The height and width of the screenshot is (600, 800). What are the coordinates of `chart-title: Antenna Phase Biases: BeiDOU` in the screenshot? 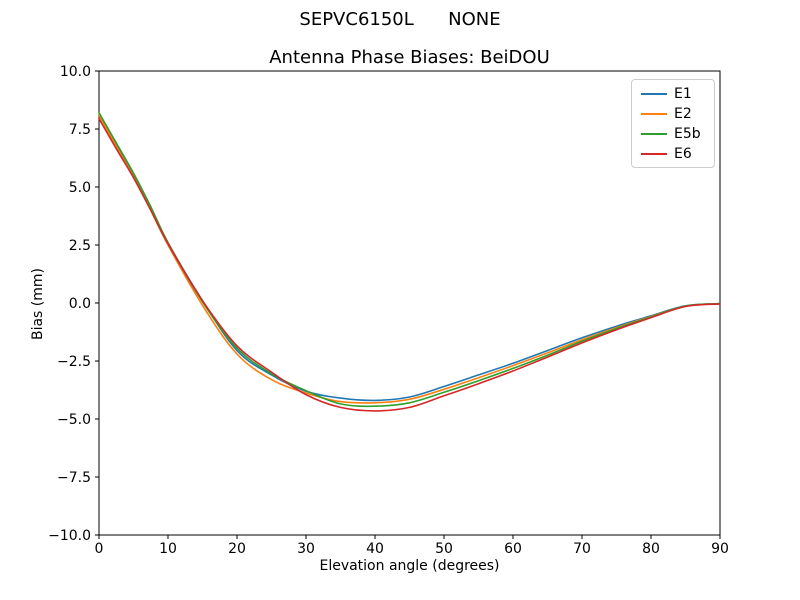 It's located at (409, 57).